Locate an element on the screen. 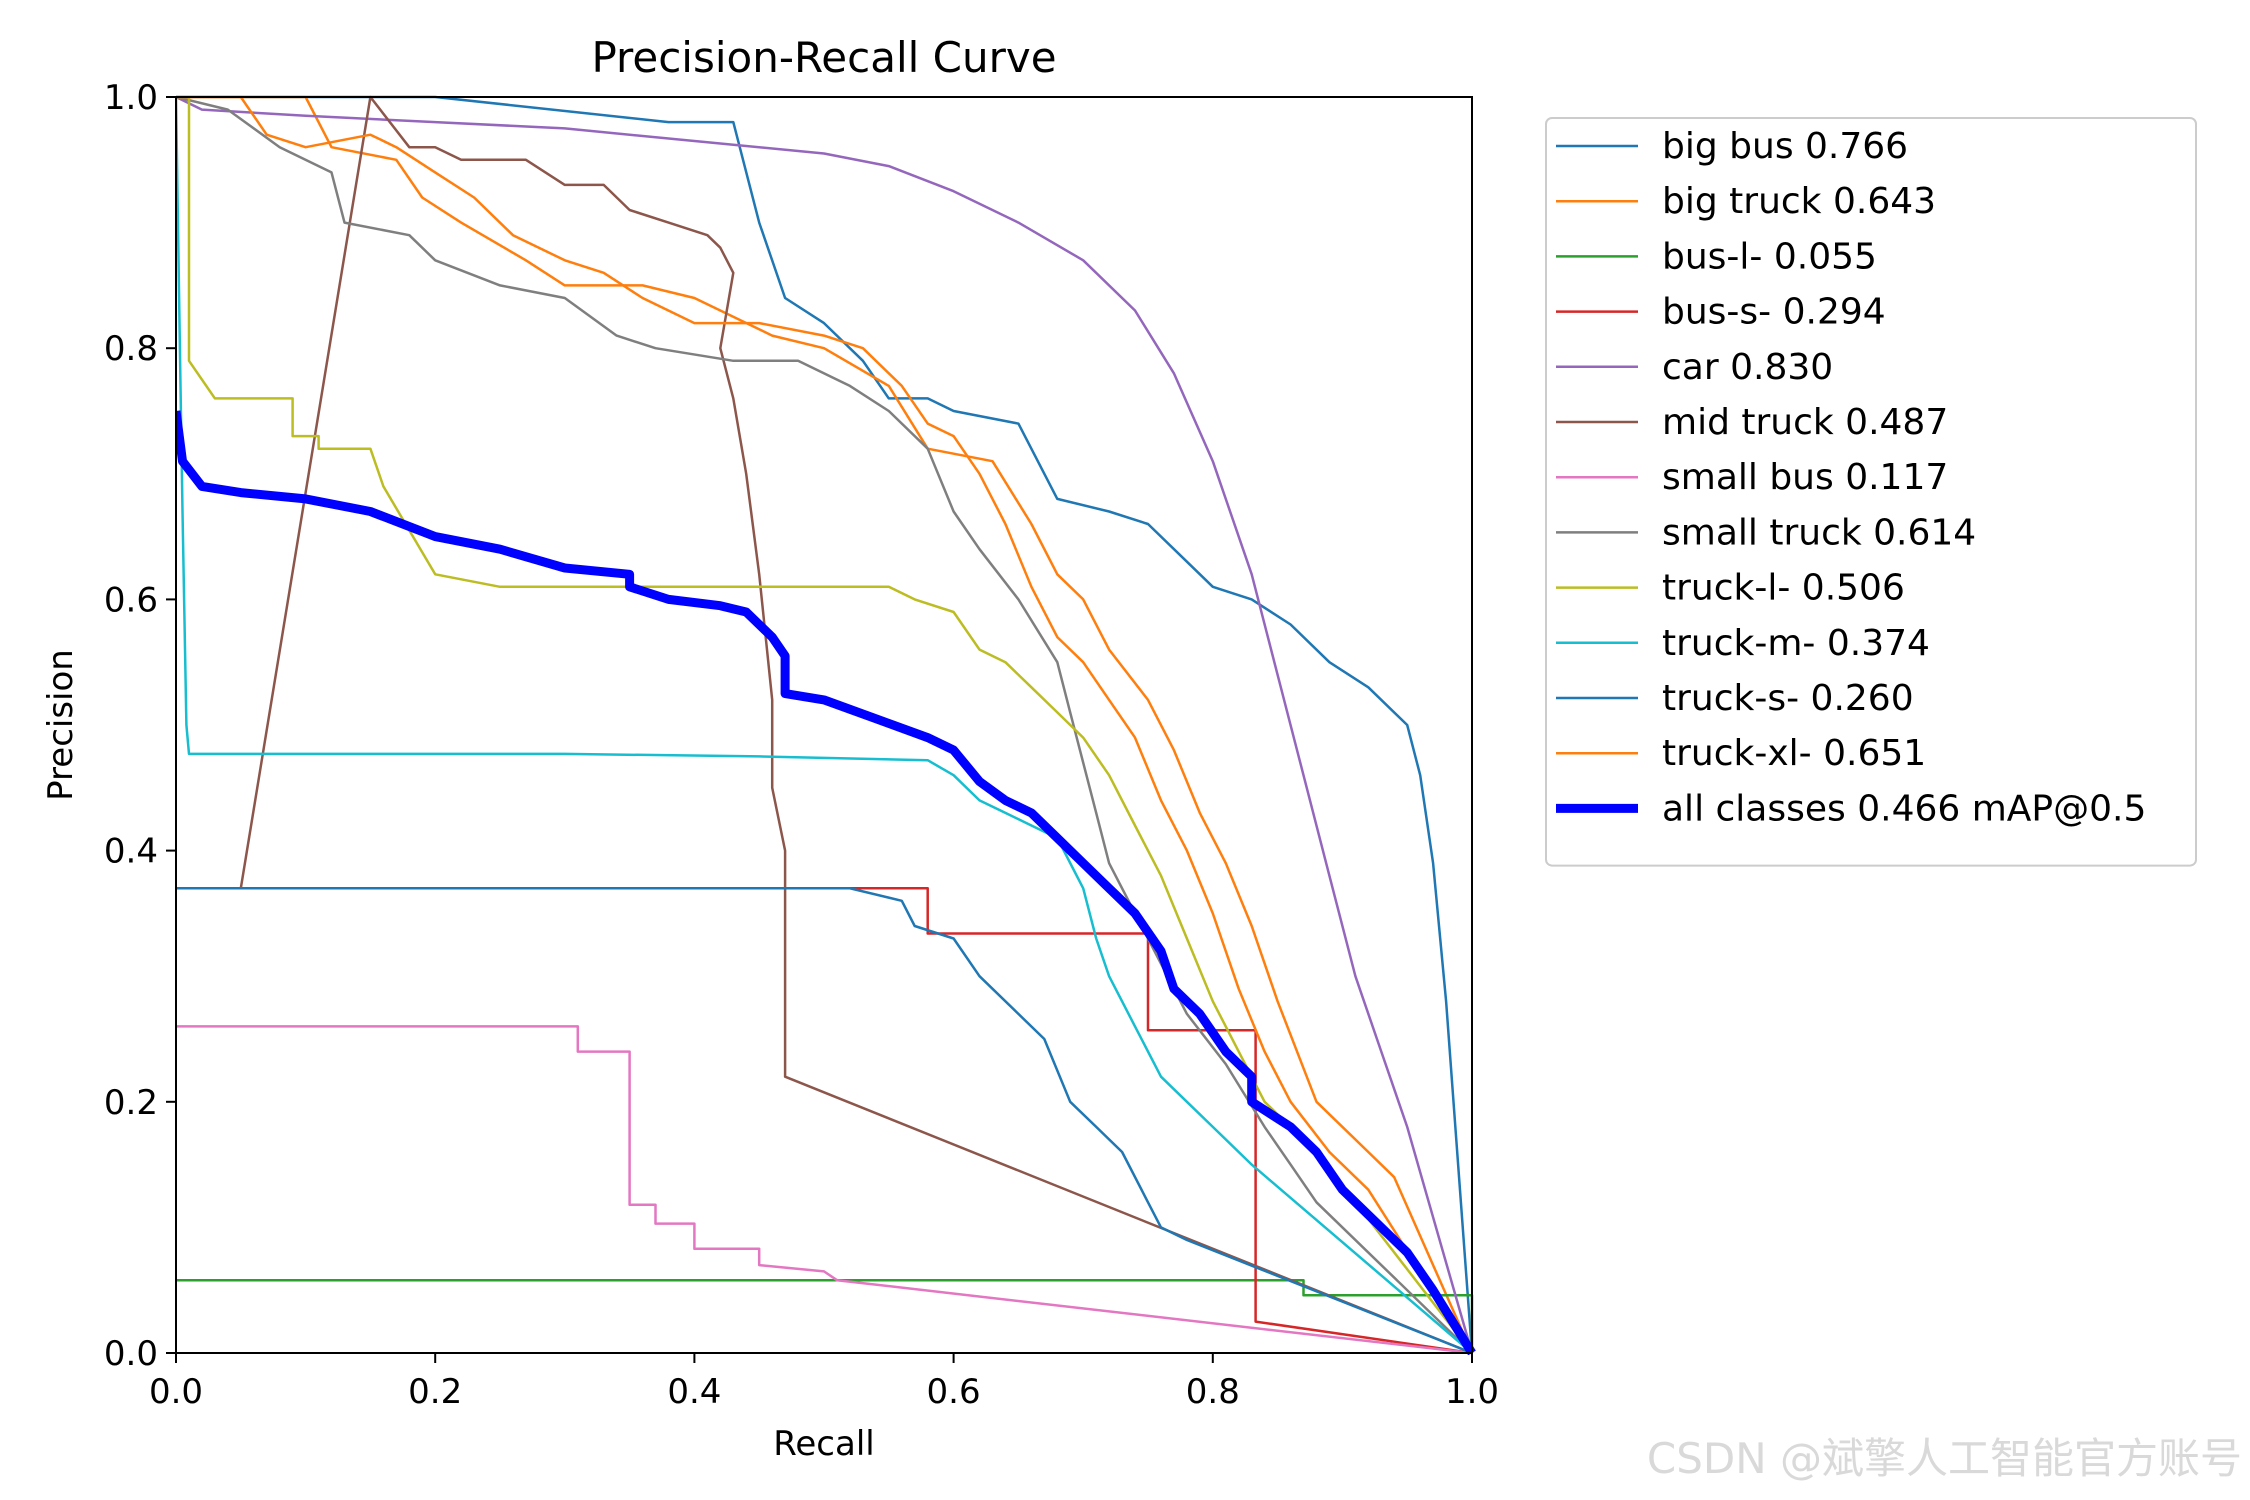 The width and height of the screenshot is (2250, 1500). x-tick-label: 0.4 is located at coordinates (694, 1392).